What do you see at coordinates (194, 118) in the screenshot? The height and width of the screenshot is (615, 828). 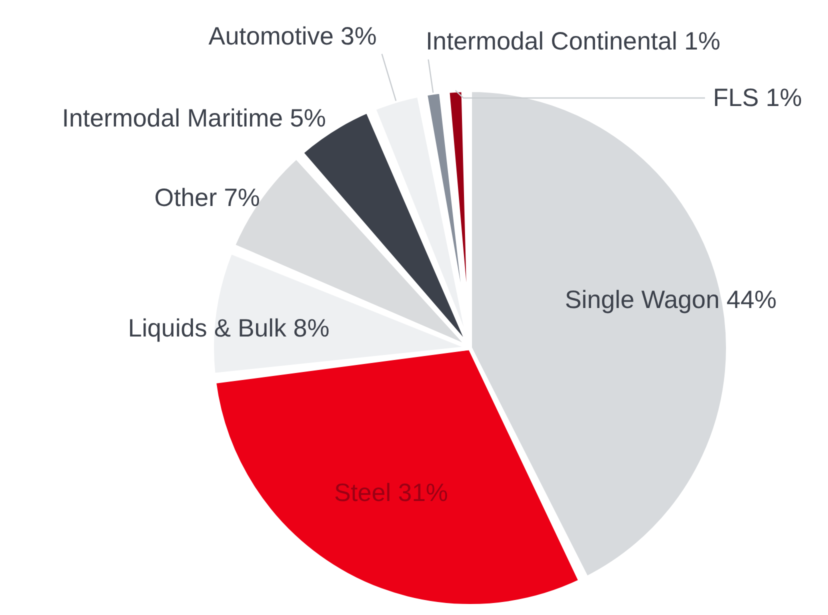 I see `slice-label: Intermodal Maritime 5%` at bounding box center [194, 118].